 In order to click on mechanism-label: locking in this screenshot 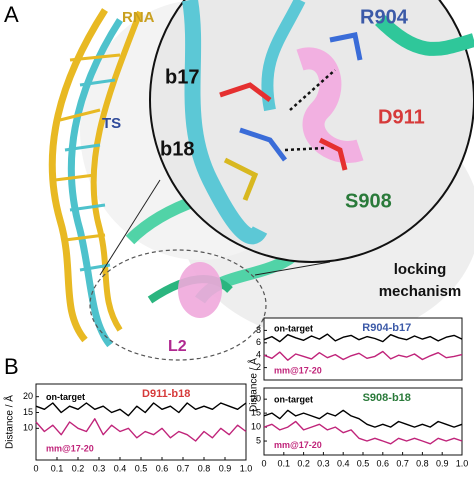, I will do `click(420, 269)`.